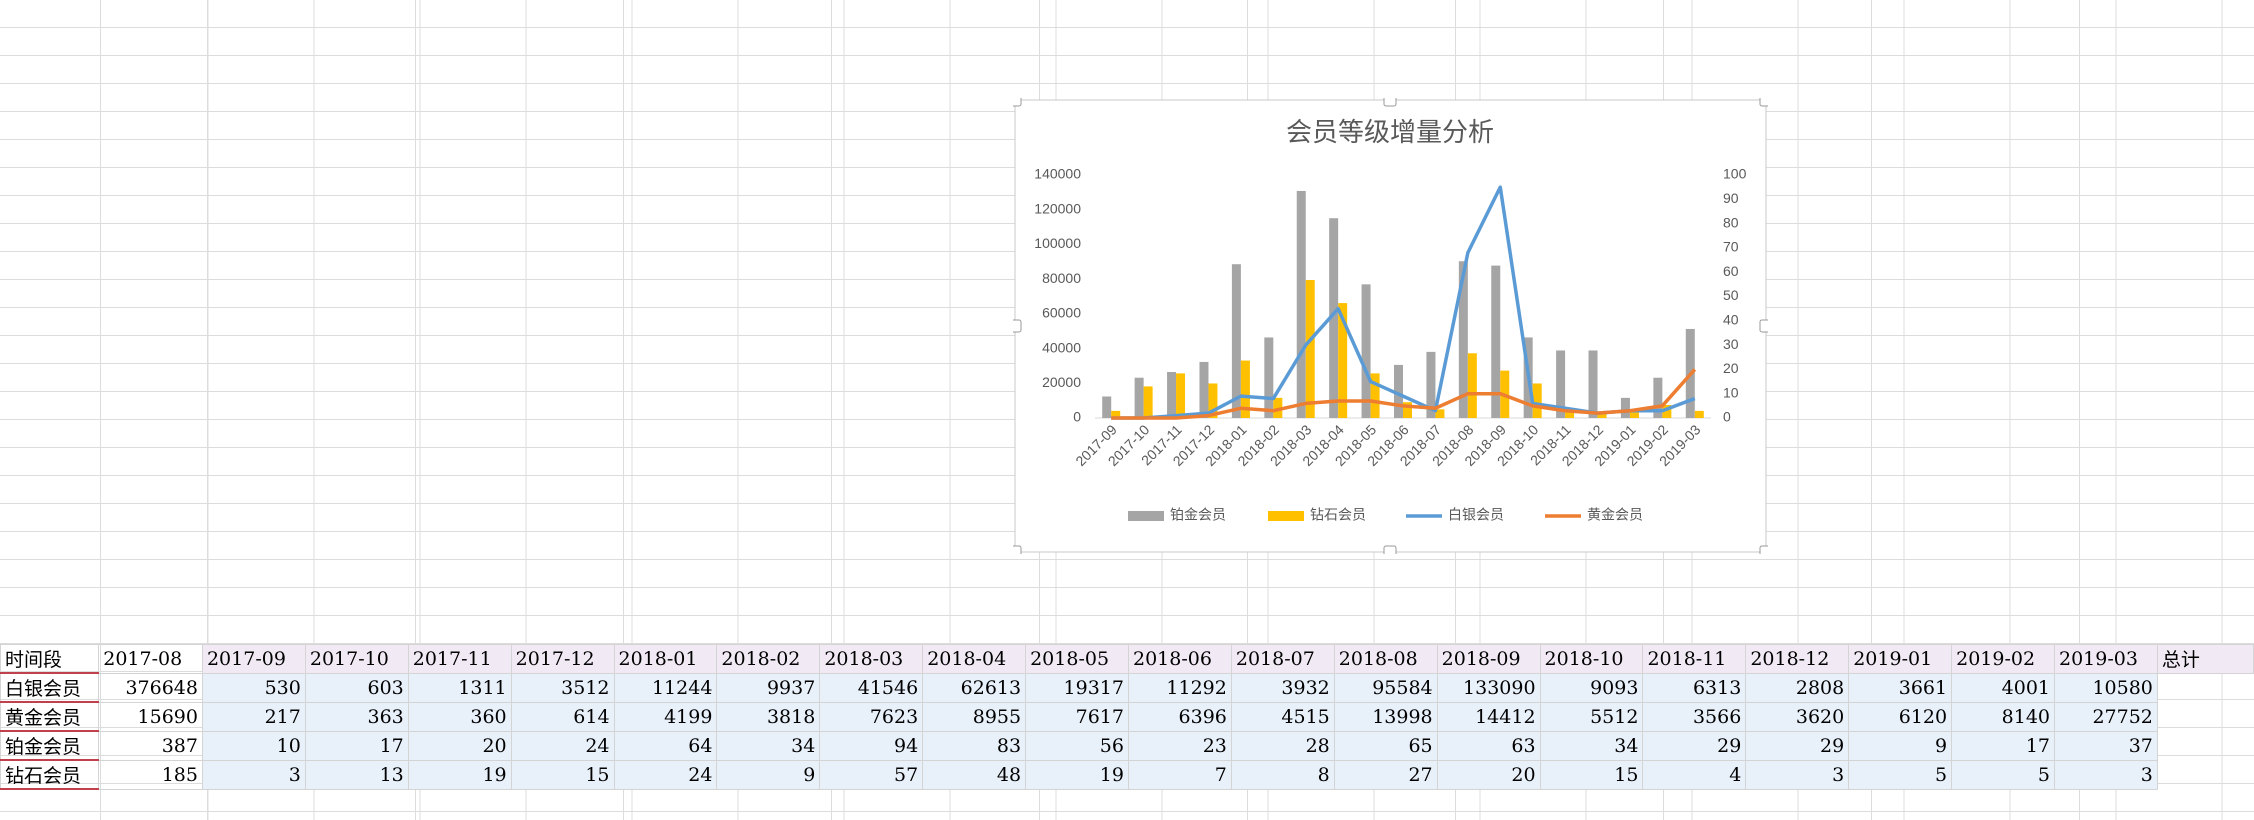  Describe the element at coordinates (768, 687) in the screenshot. I see `cell: 9937` at that location.